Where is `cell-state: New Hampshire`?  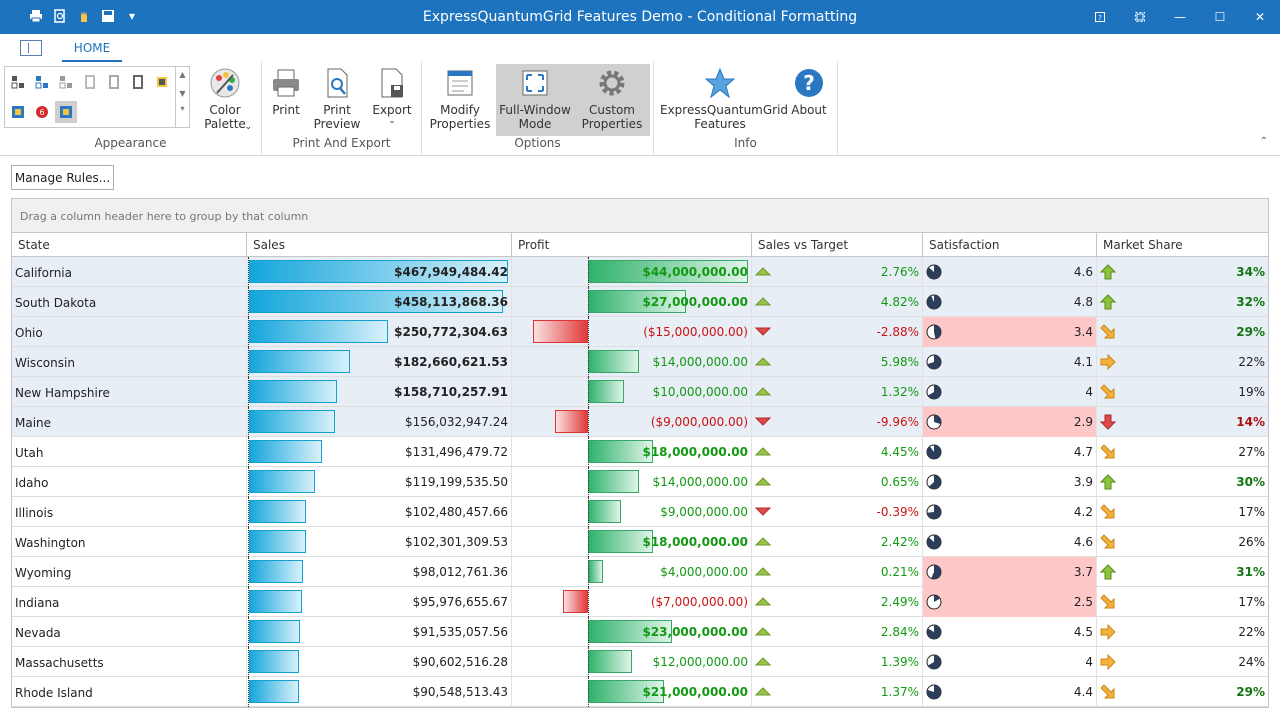
cell-state: New Hampshire is located at coordinates (129, 392).